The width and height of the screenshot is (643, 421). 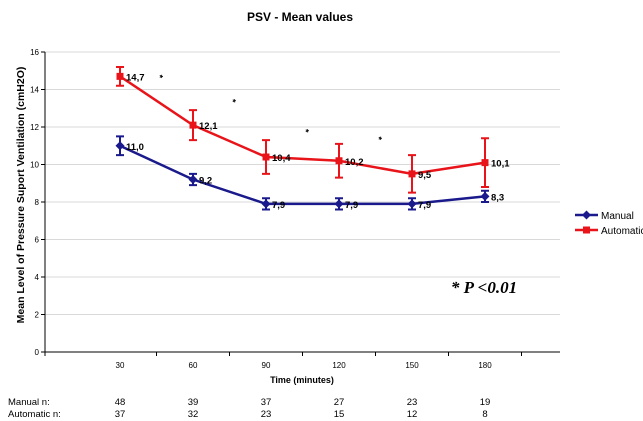 What do you see at coordinates (193, 365) in the screenshot?
I see `x-tick-label: 60` at bounding box center [193, 365].